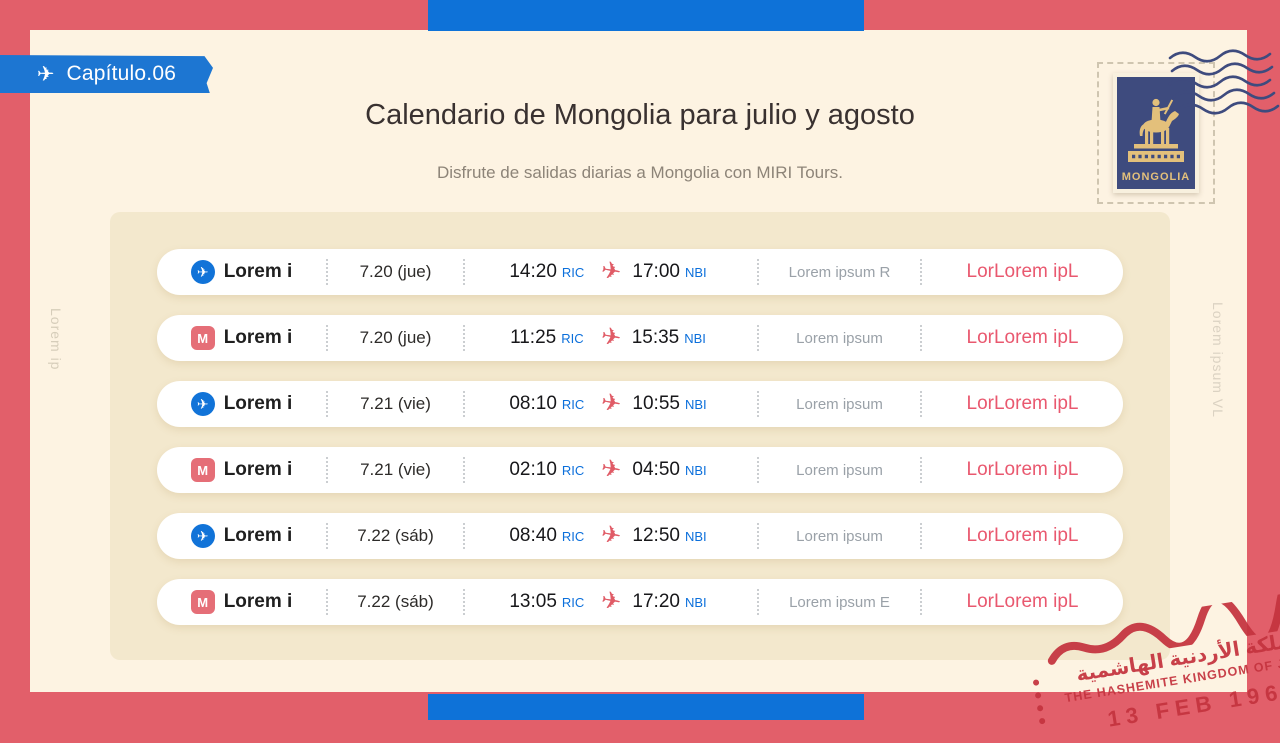 The height and width of the screenshot is (743, 1280). What do you see at coordinates (611, 469) in the screenshot?
I see `flight-times-cell: 02:10 RIC ✈ 04:50 NBI` at bounding box center [611, 469].